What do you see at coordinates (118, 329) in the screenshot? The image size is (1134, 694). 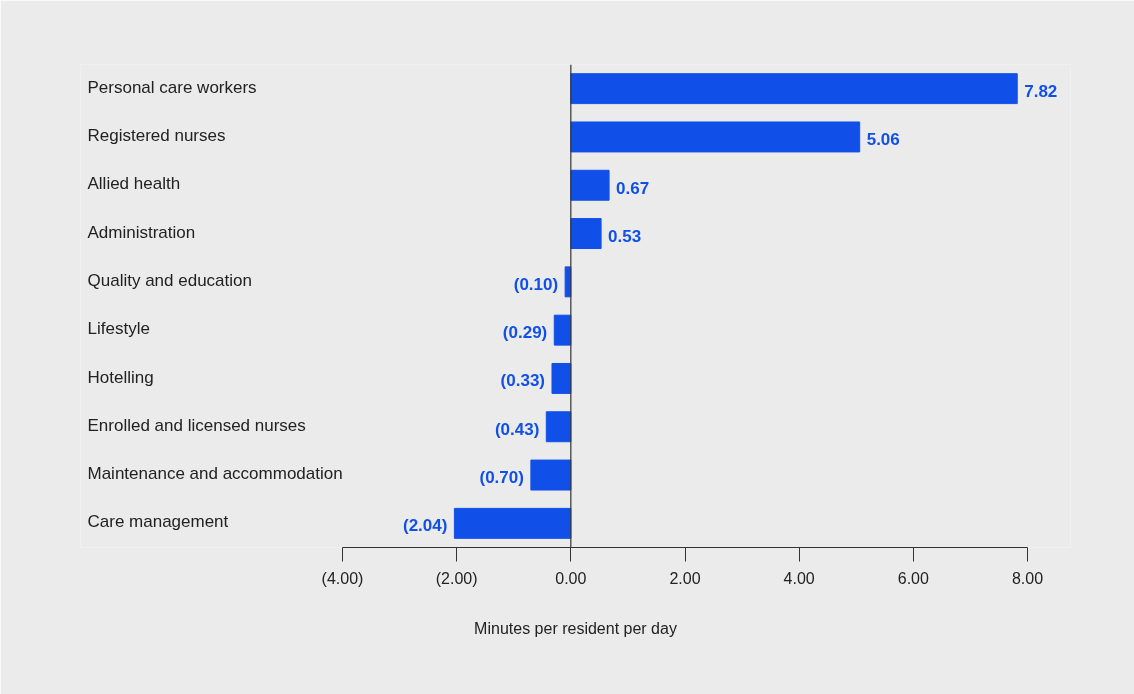 I see `y-tick-label: Lifestyle` at bounding box center [118, 329].